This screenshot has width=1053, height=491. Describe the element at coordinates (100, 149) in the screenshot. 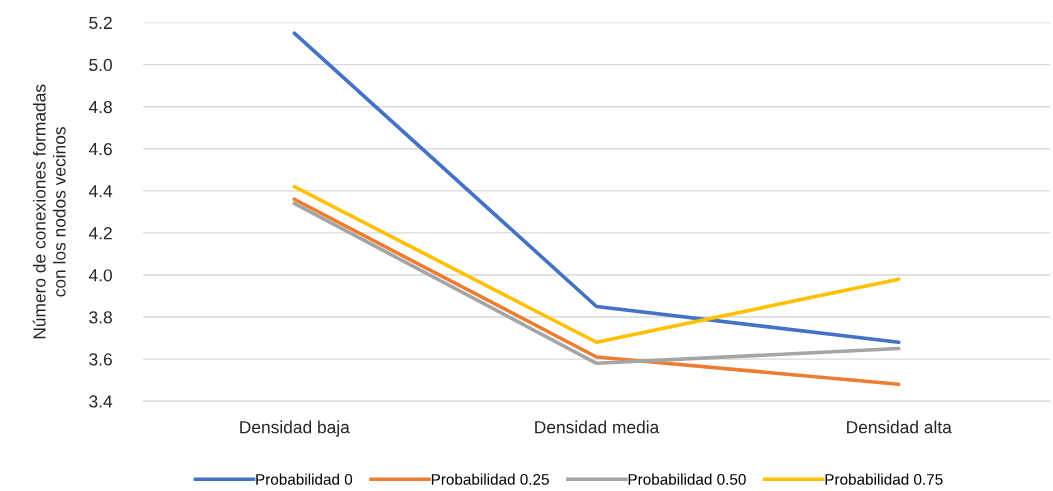

I see `y-tick-label: 4.6` at that location.